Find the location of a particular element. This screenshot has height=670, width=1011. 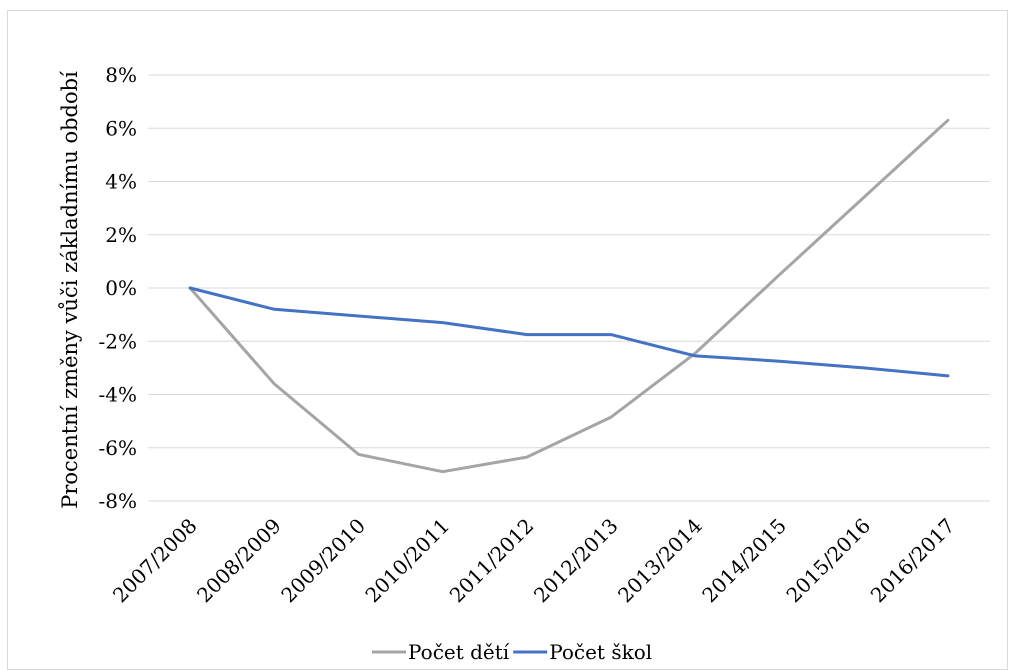

y-tick-label: -4% is located at coordinates (118, 395).